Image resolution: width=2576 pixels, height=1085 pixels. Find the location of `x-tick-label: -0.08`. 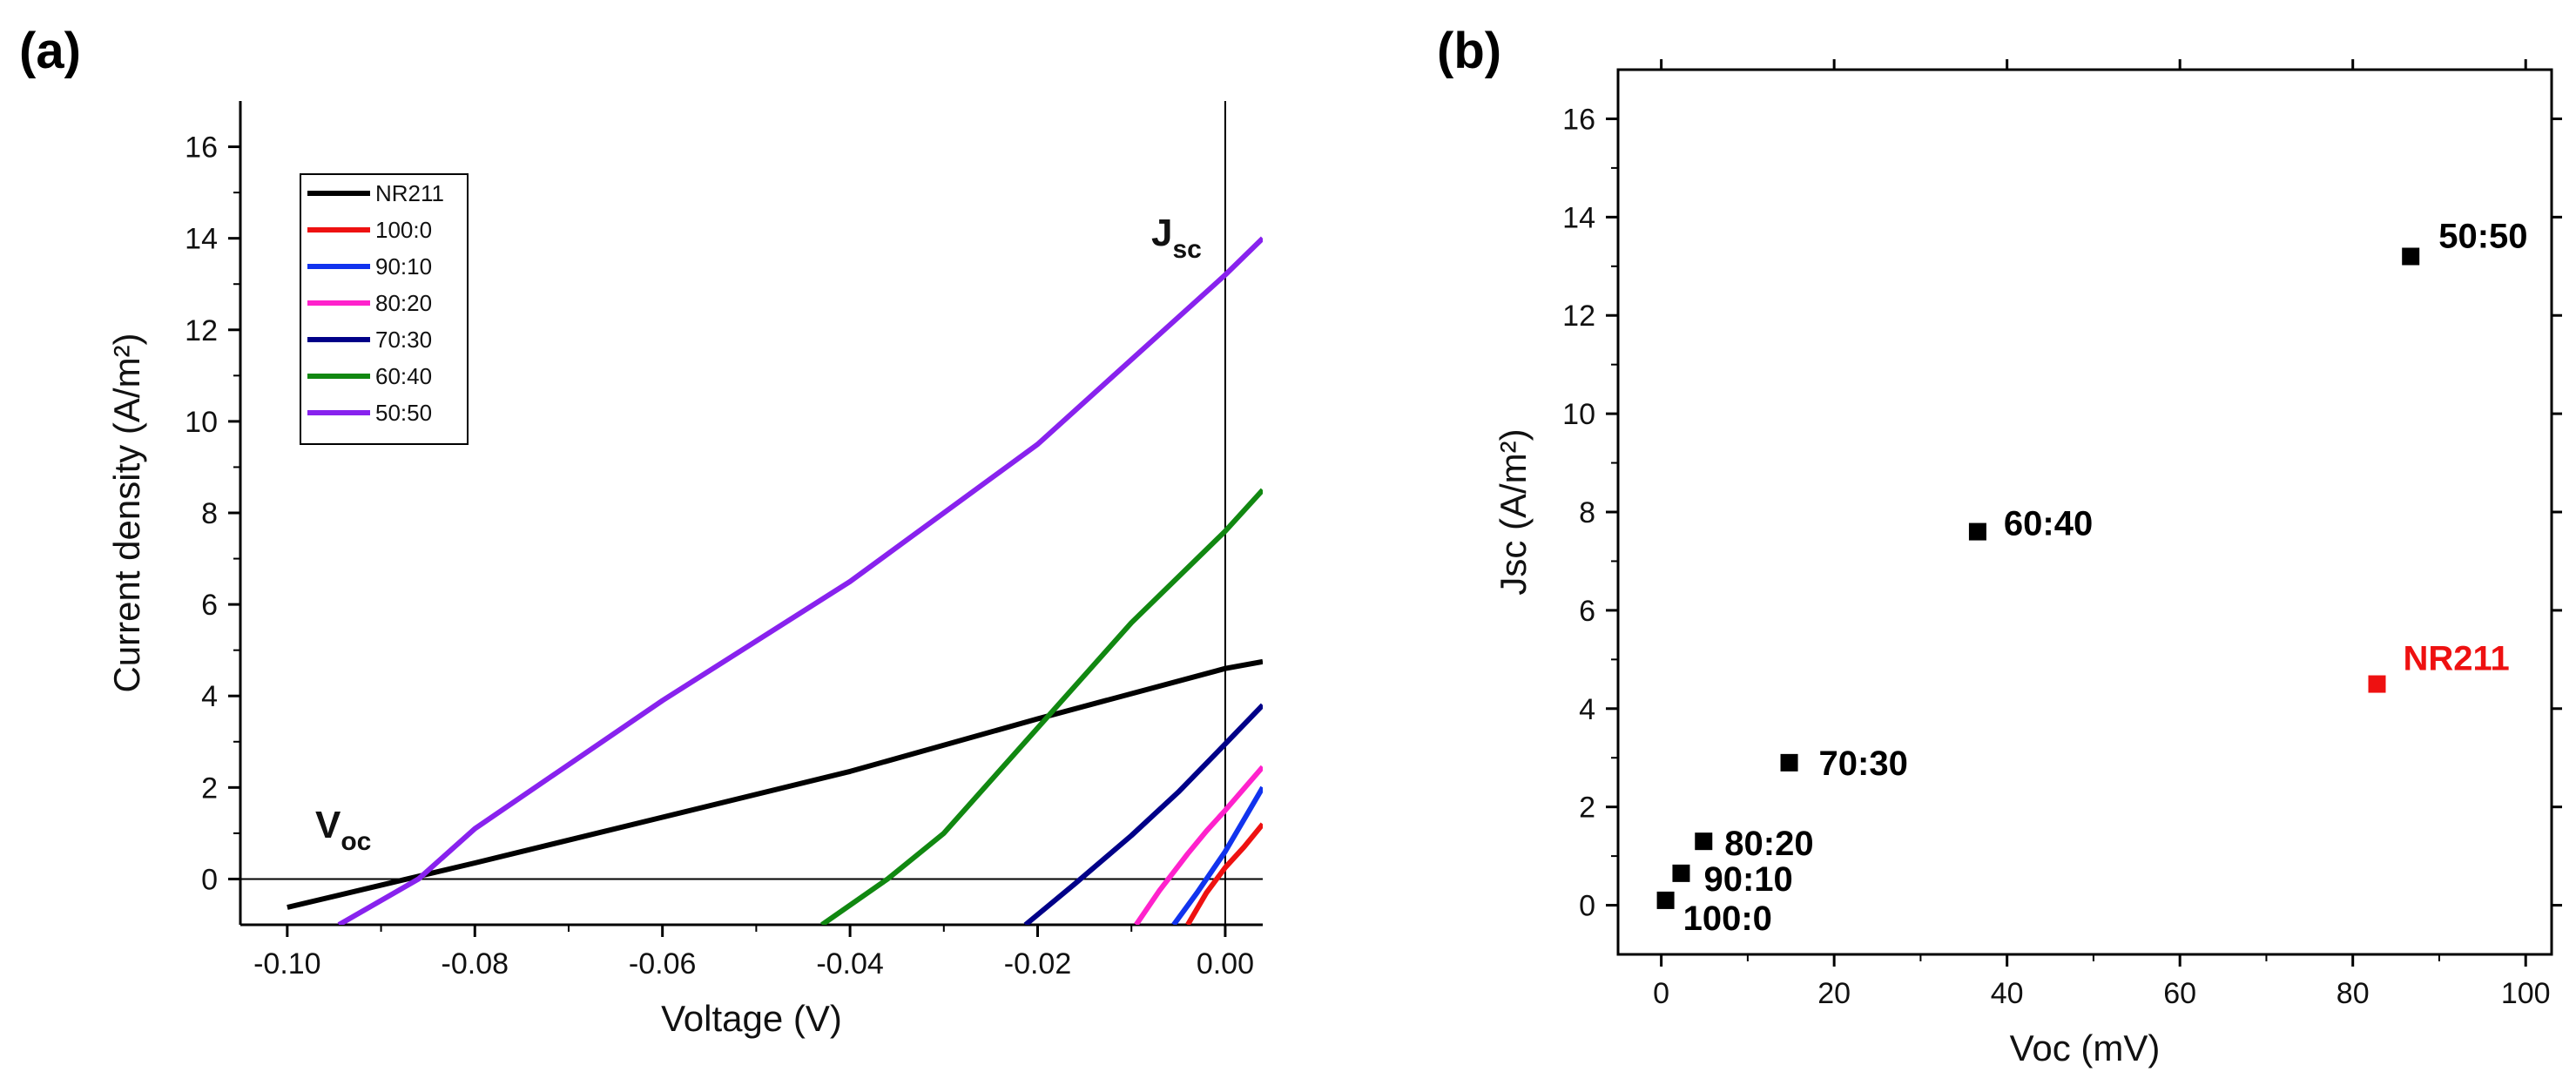

x-tick-label: -0.08 is located at coordinates (475, 964).